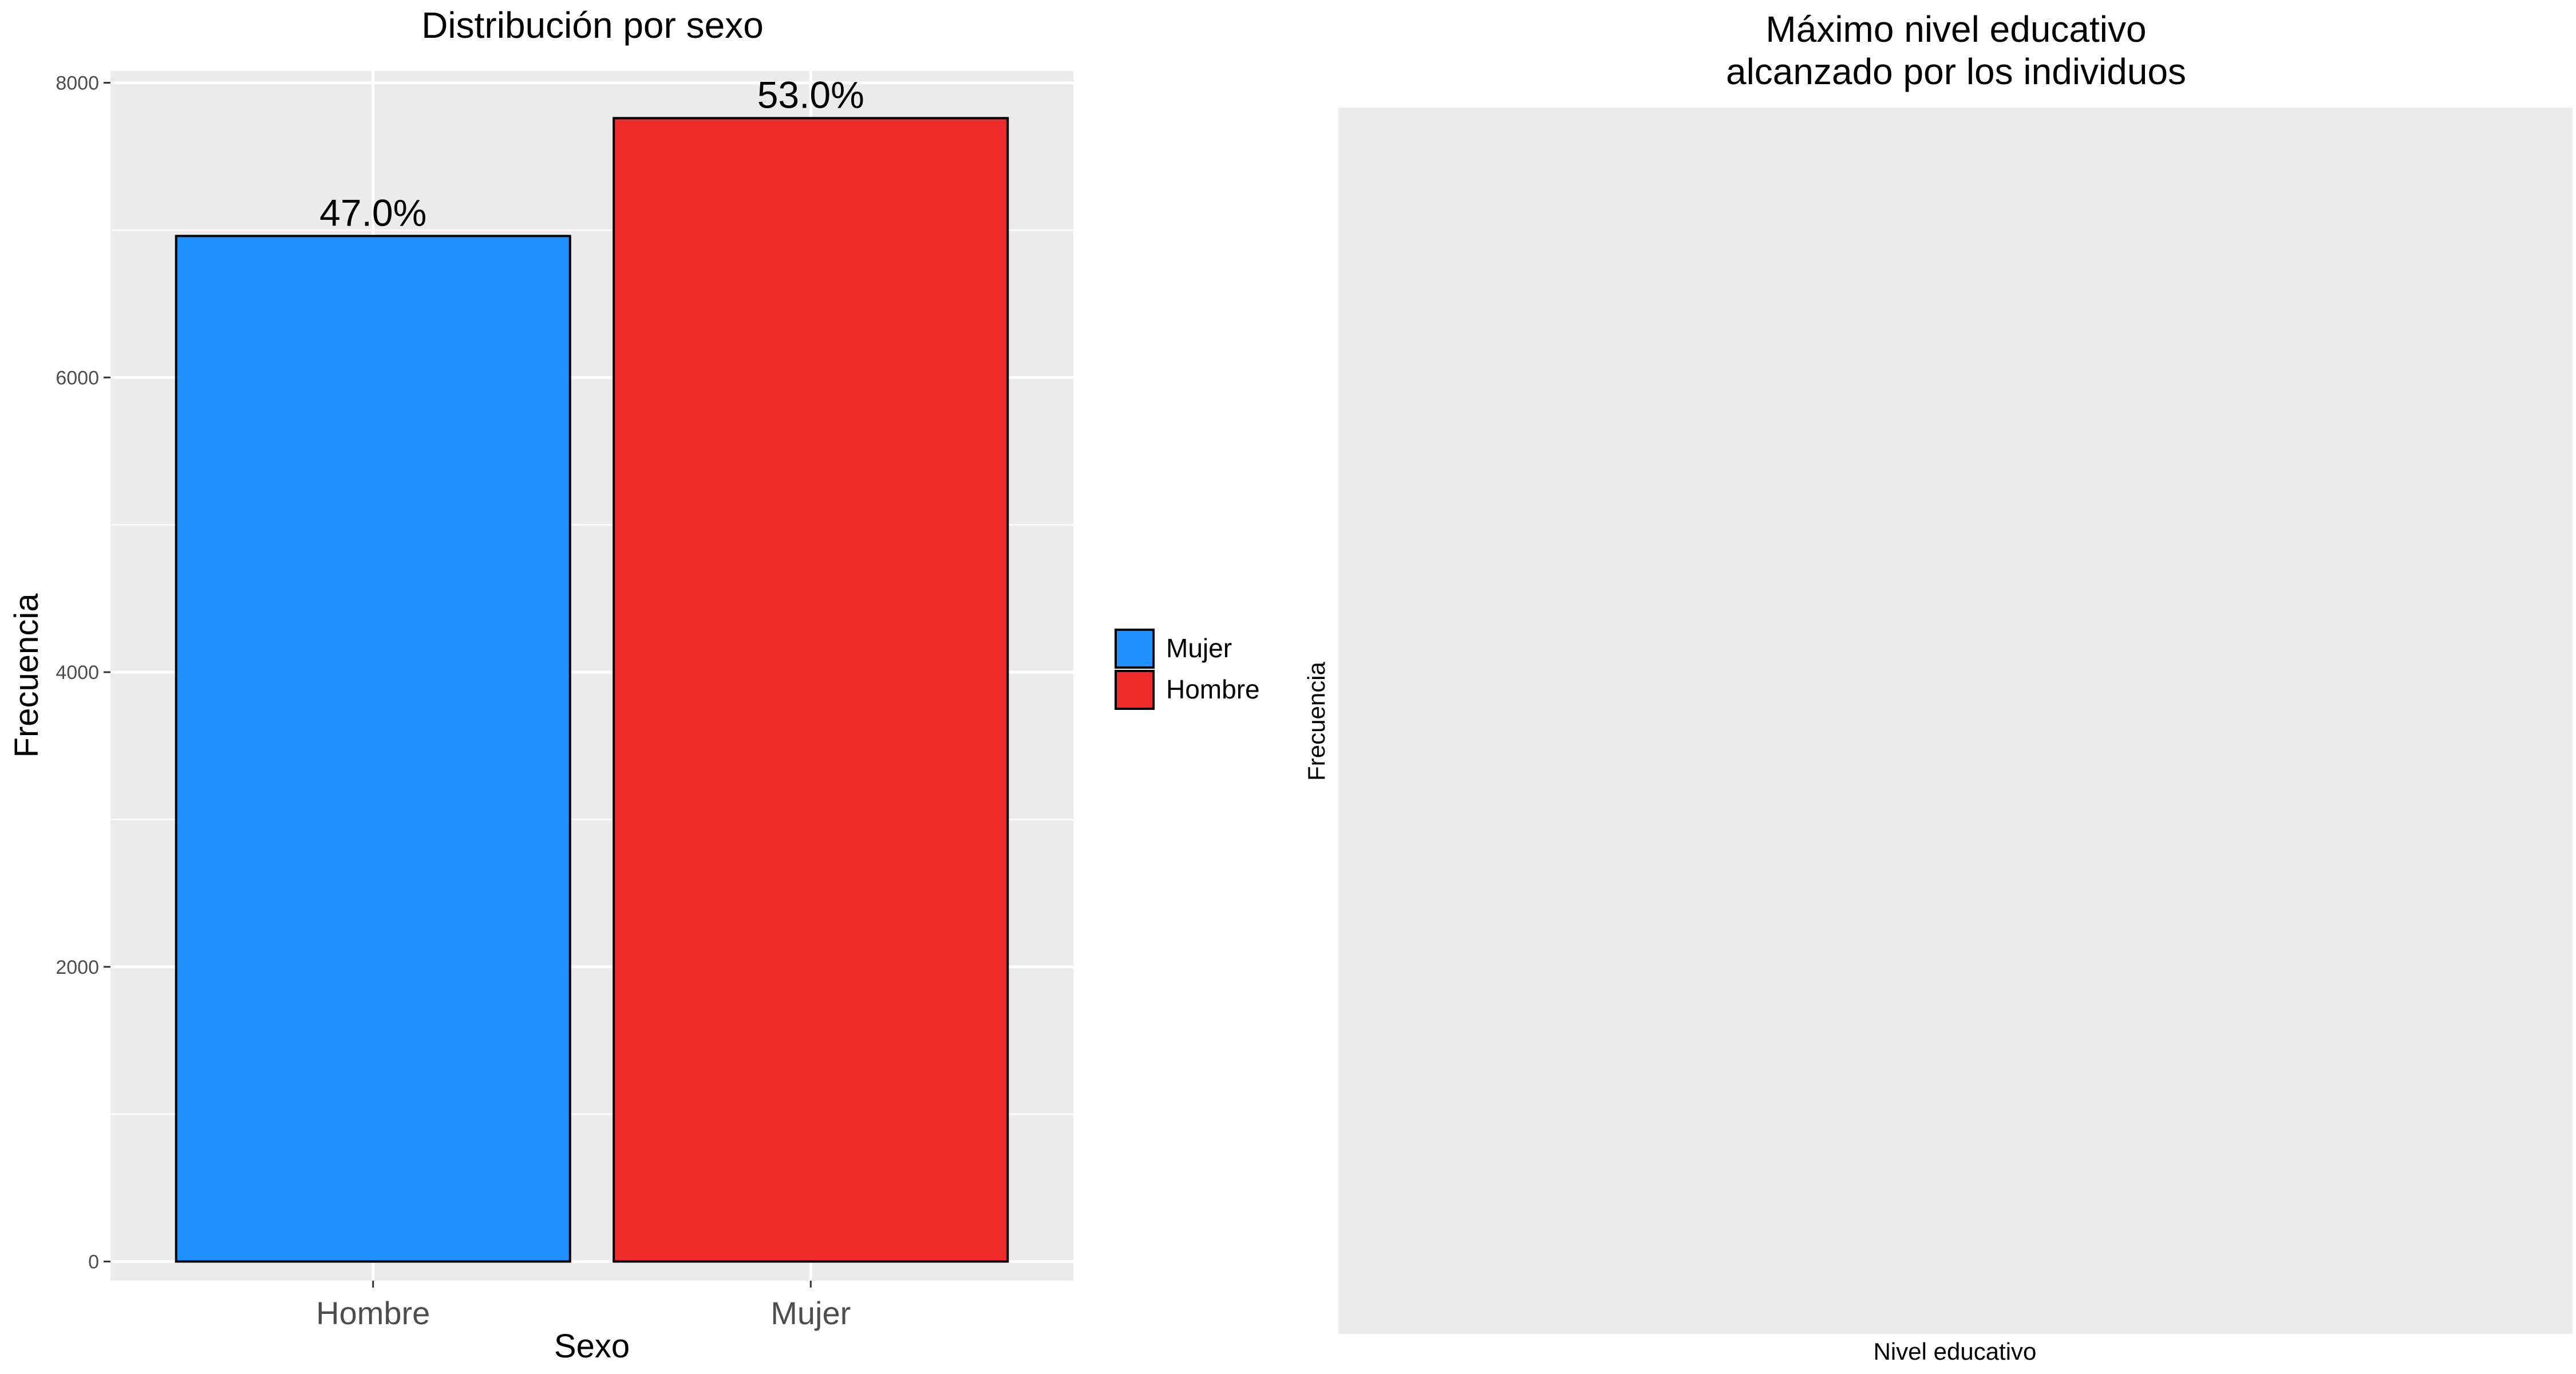 This screenshot has width=2576, height=1374. I want to click on bar-mujer, so click(811, 690).